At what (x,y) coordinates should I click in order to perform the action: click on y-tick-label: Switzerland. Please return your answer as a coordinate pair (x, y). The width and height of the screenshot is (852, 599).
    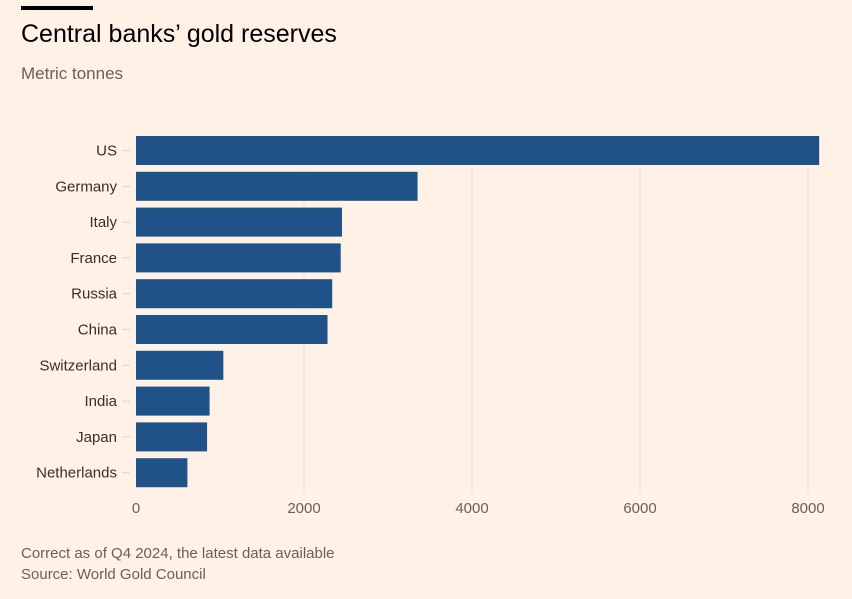
    Looking at the image, I should click on (78, 365).